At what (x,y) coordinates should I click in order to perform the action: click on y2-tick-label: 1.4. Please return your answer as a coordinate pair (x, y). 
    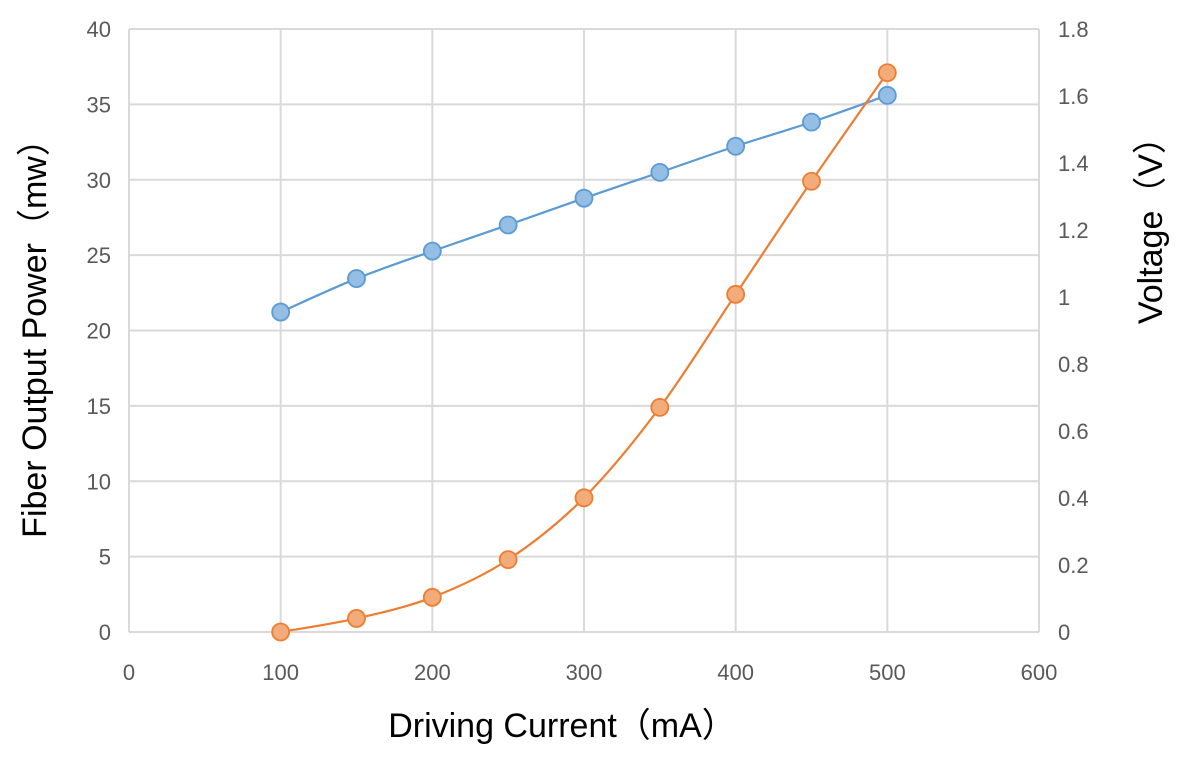
    Looking at the image, I should click on (1073, 163).